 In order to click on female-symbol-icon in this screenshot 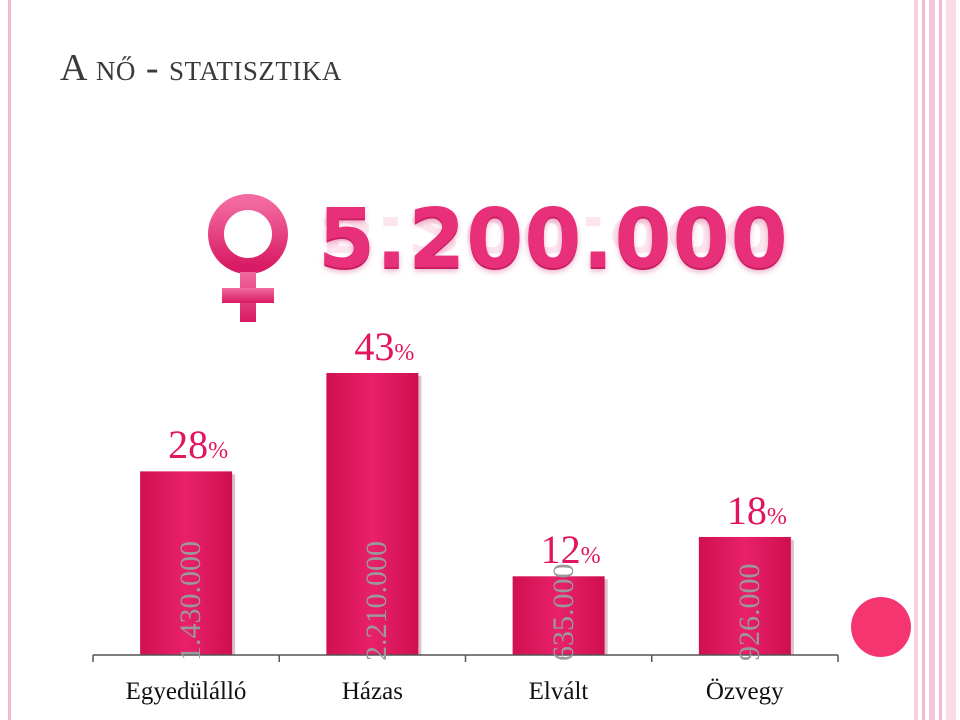, I will do `click(248, 258)`.